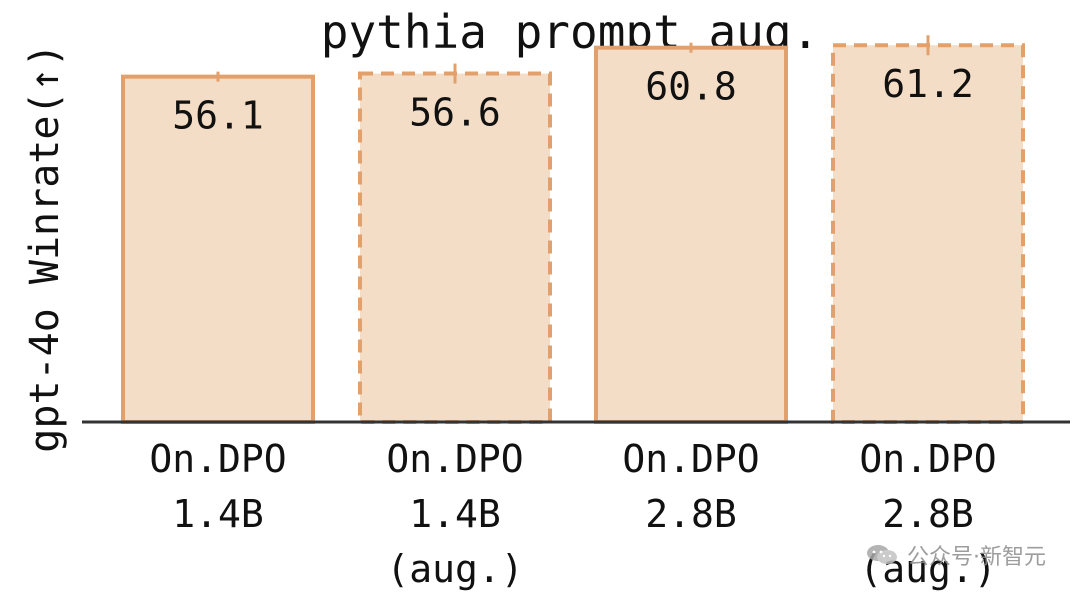 This screenshot has height=599, width=1080. Describe the element at coordinates (691, 87) in the screenshot. I see `bar-value-label: 60.8` at that location.